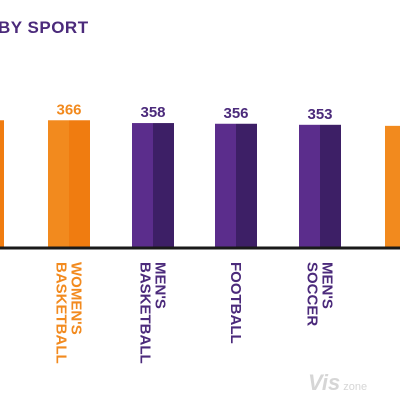 Image resolution: width=400 pixels, height=400 pixels. I want to click on category-label: SOCCER, so click(312, 294).